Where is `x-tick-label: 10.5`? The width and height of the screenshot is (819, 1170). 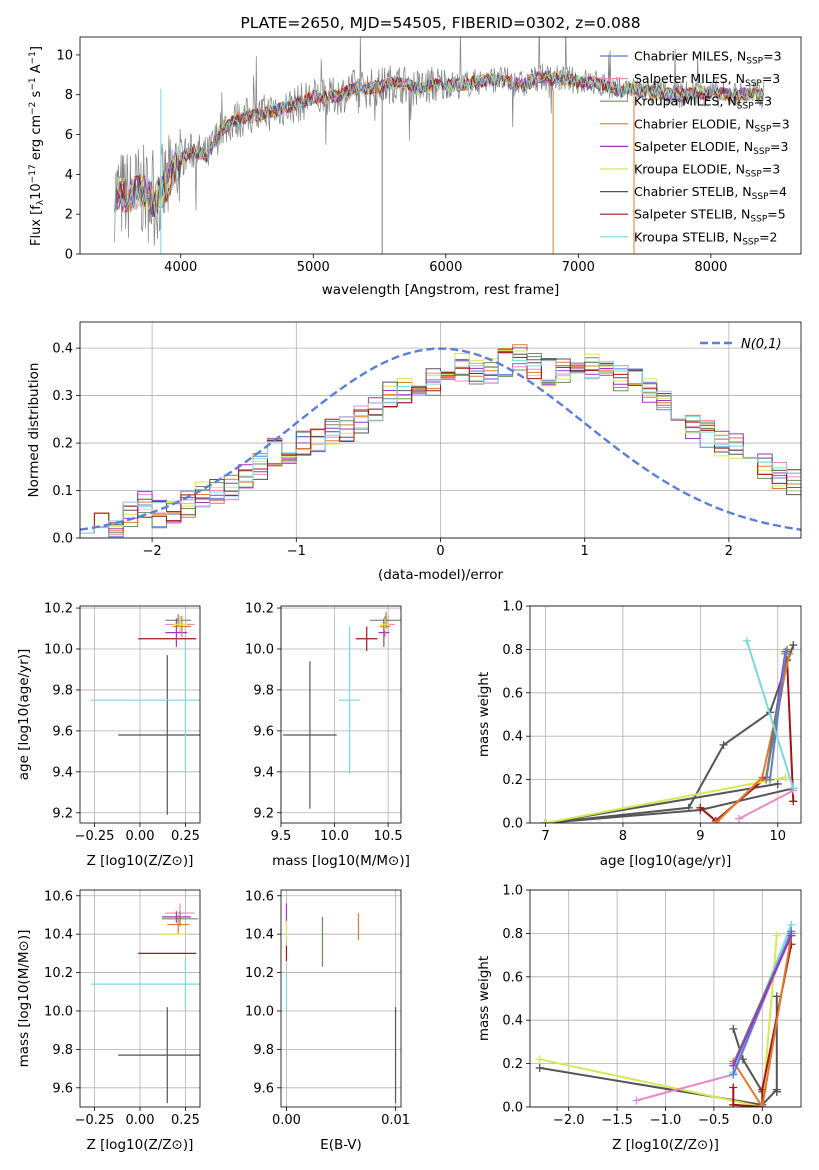 x-tick-label: 10.5 is located at coordinates (388, 836).